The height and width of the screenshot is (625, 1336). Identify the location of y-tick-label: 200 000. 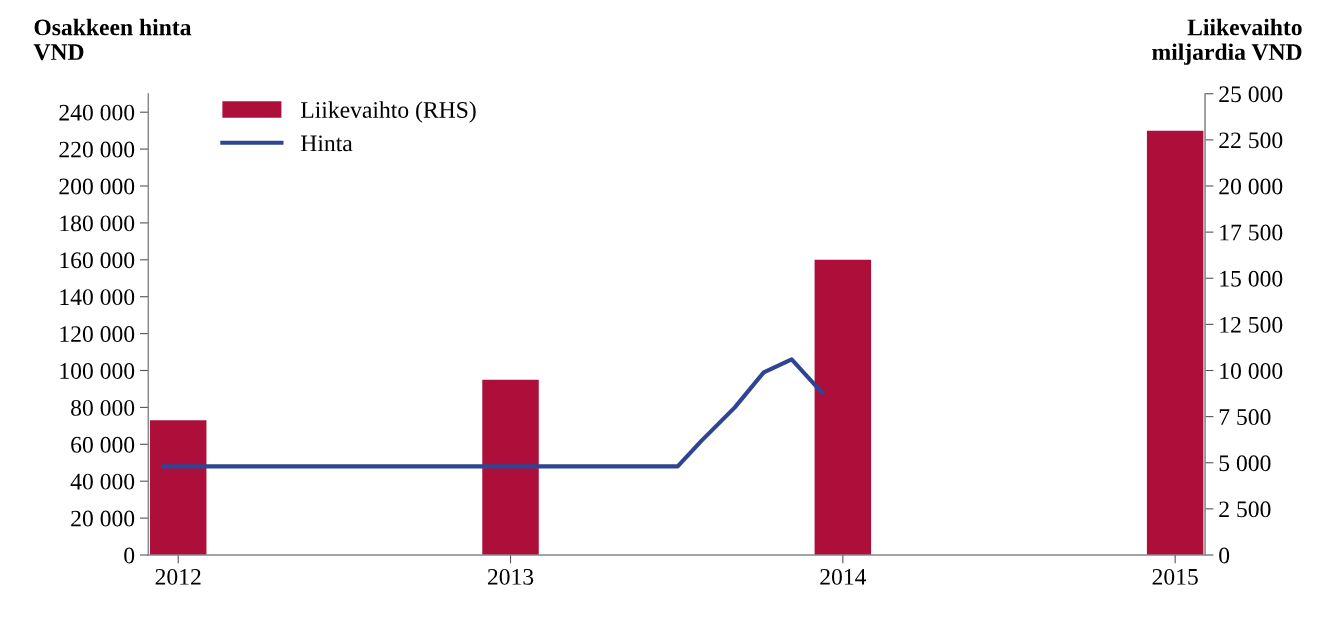
(97, 186).